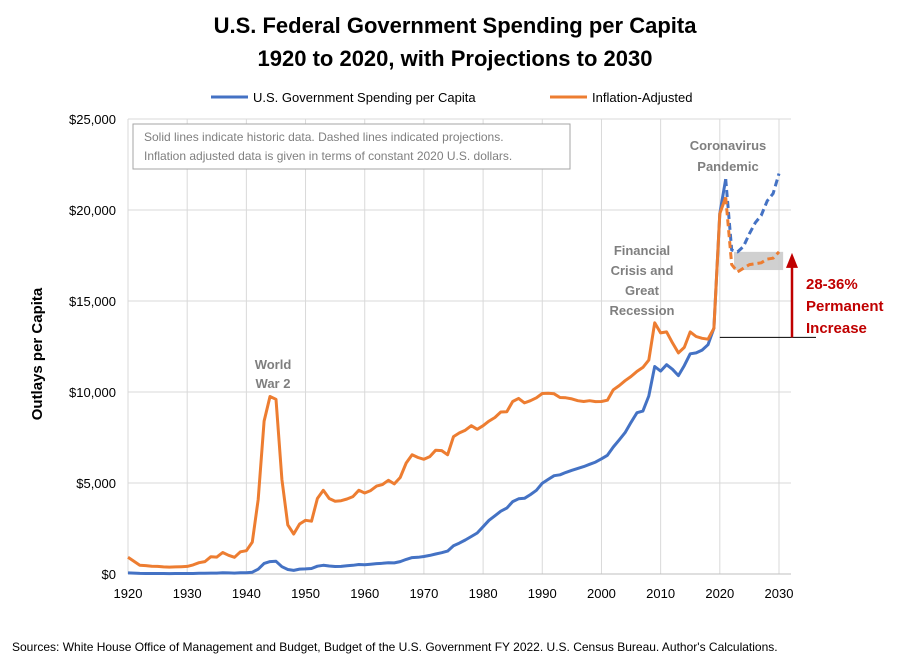 This screenshot has height=662, width=911. What do you see at coordinates (642, 290) in the screenshot?
I see `annotation-financial-line-3: Great` at bounding box center [642, 290].